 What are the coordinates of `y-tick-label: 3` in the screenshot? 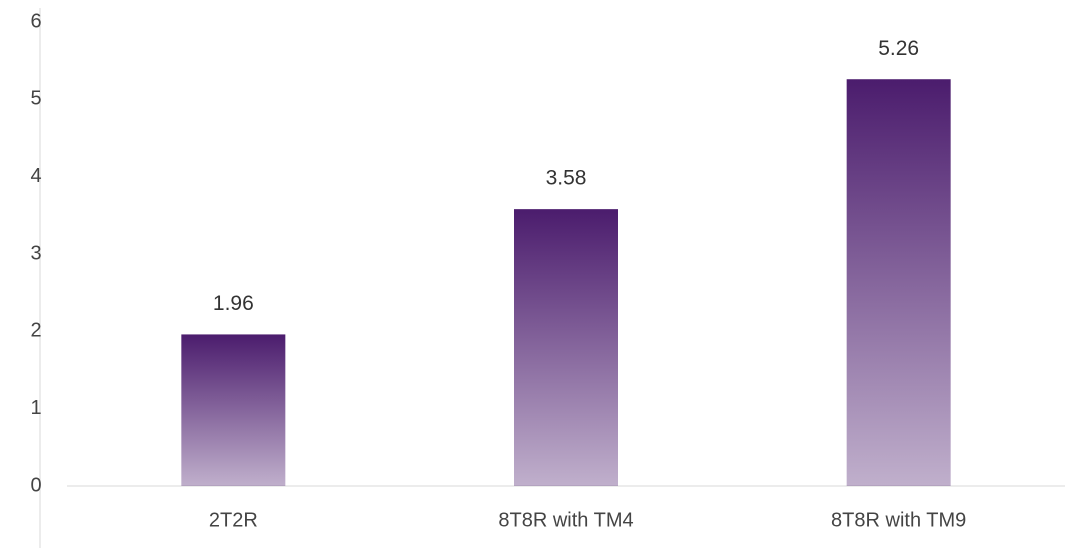 It's located at (35, 253).